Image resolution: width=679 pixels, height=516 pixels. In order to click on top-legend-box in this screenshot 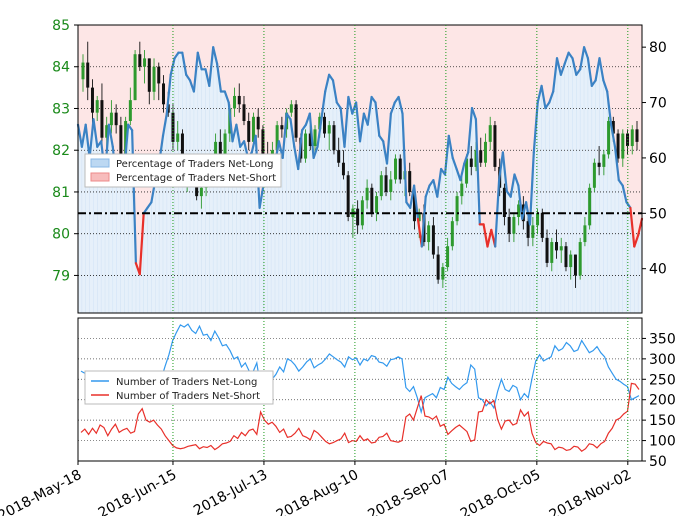, I will do `click(183, 170)`.